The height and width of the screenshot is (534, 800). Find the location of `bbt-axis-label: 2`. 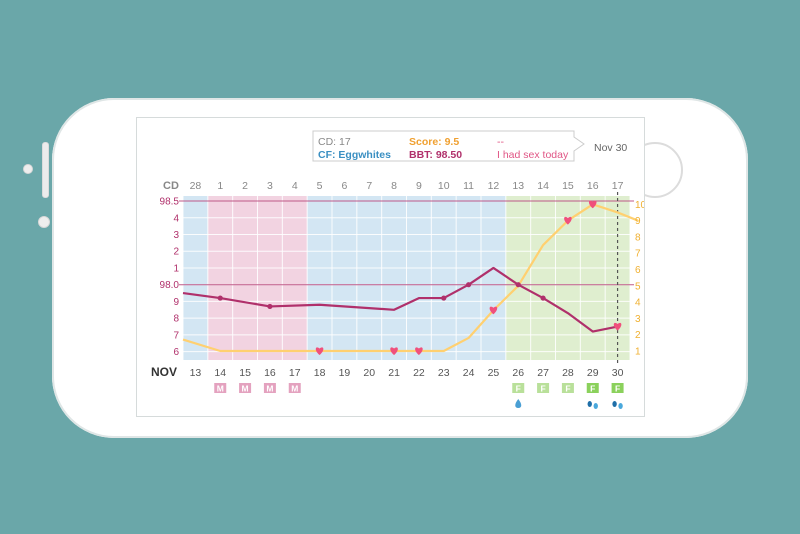

bbt-axis-label: 2 is located at coordinates (176, 252).